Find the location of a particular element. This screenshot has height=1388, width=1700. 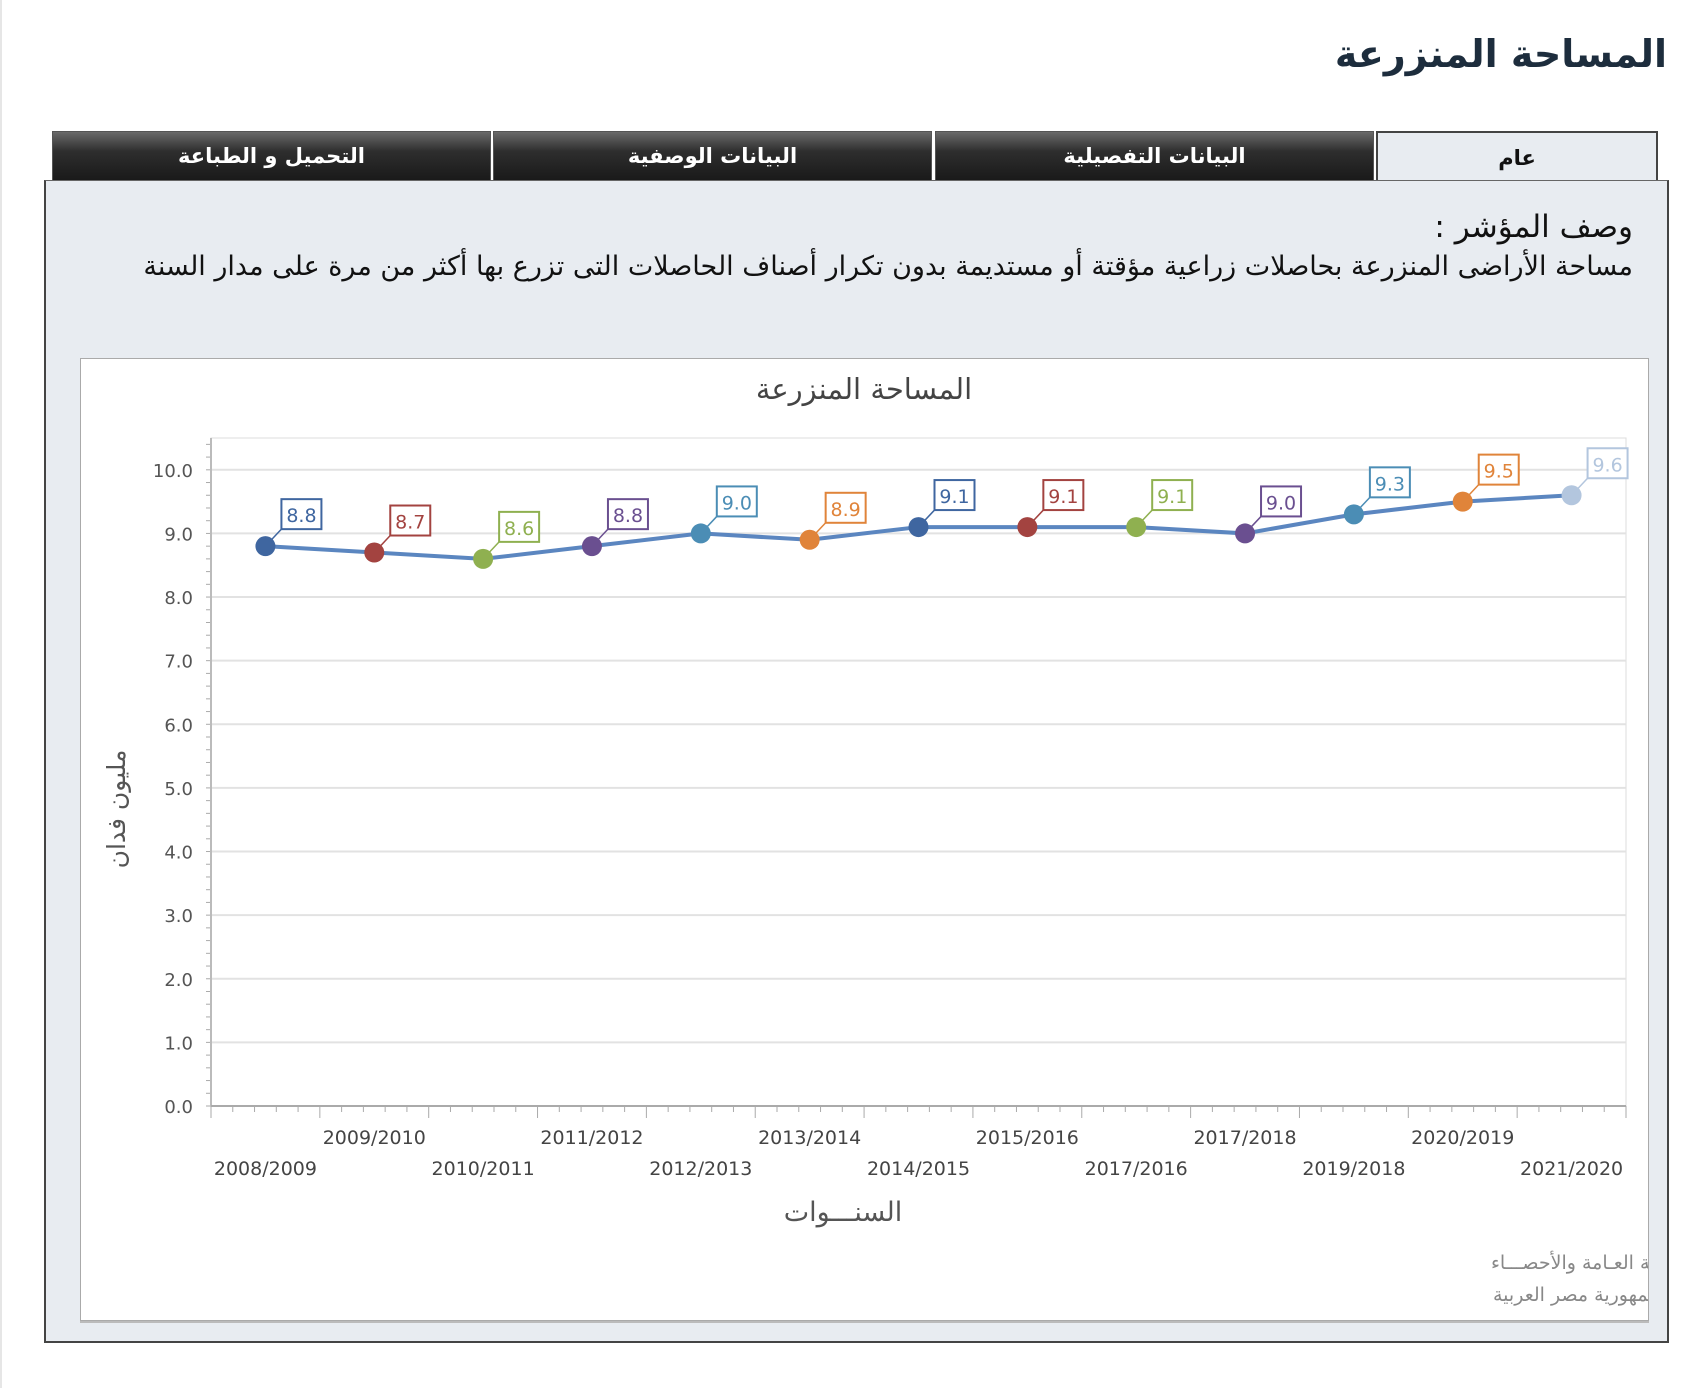

data-label: 8.6 is located at coordinates (519, 529).